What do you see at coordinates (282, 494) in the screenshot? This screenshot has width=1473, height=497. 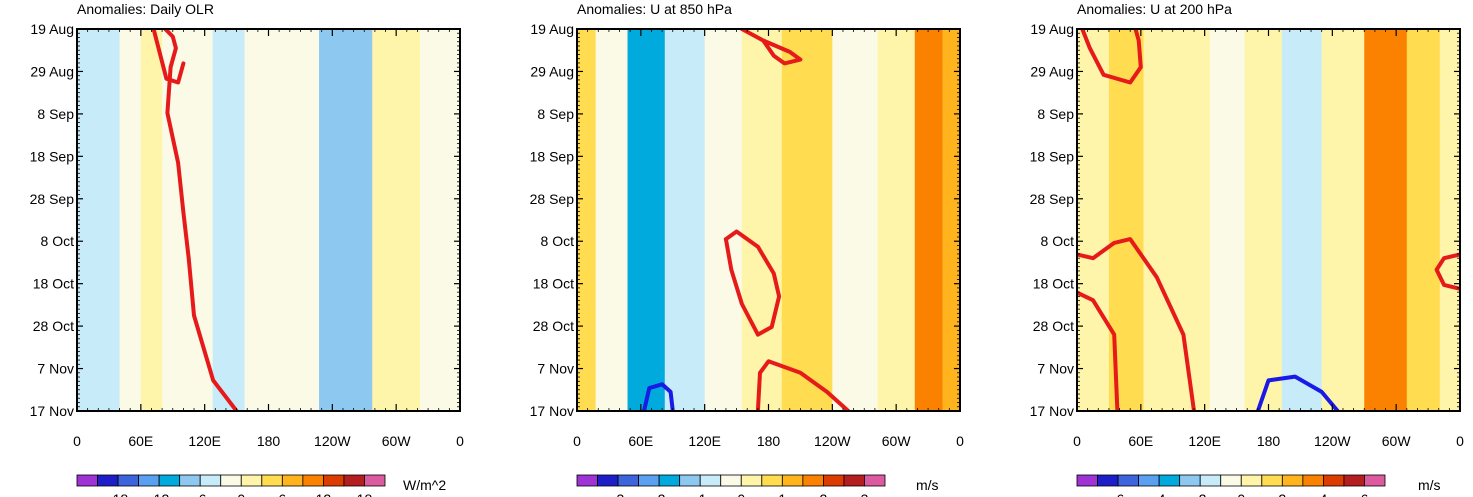 I see `colorbar-label: 6` at bounding box center [282, 494].